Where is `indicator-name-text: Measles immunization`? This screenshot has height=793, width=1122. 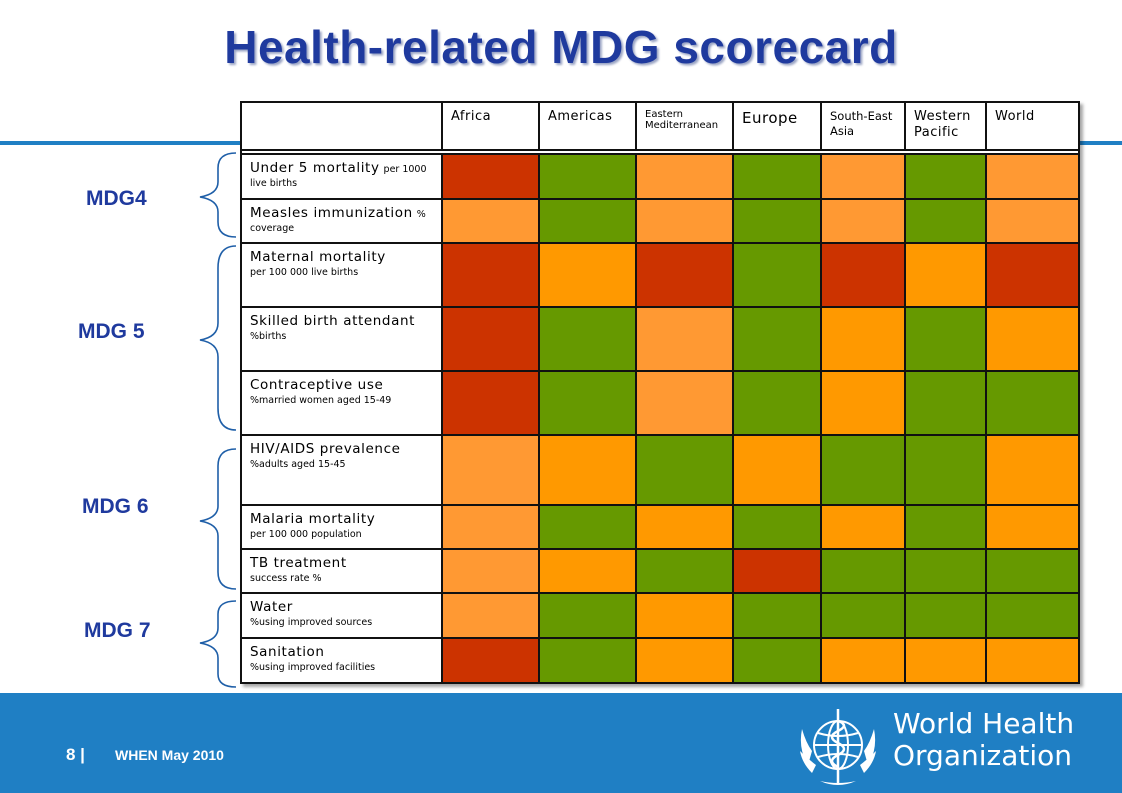
indicator-name-text: Measles immunization is located at coordinates (331, 213).